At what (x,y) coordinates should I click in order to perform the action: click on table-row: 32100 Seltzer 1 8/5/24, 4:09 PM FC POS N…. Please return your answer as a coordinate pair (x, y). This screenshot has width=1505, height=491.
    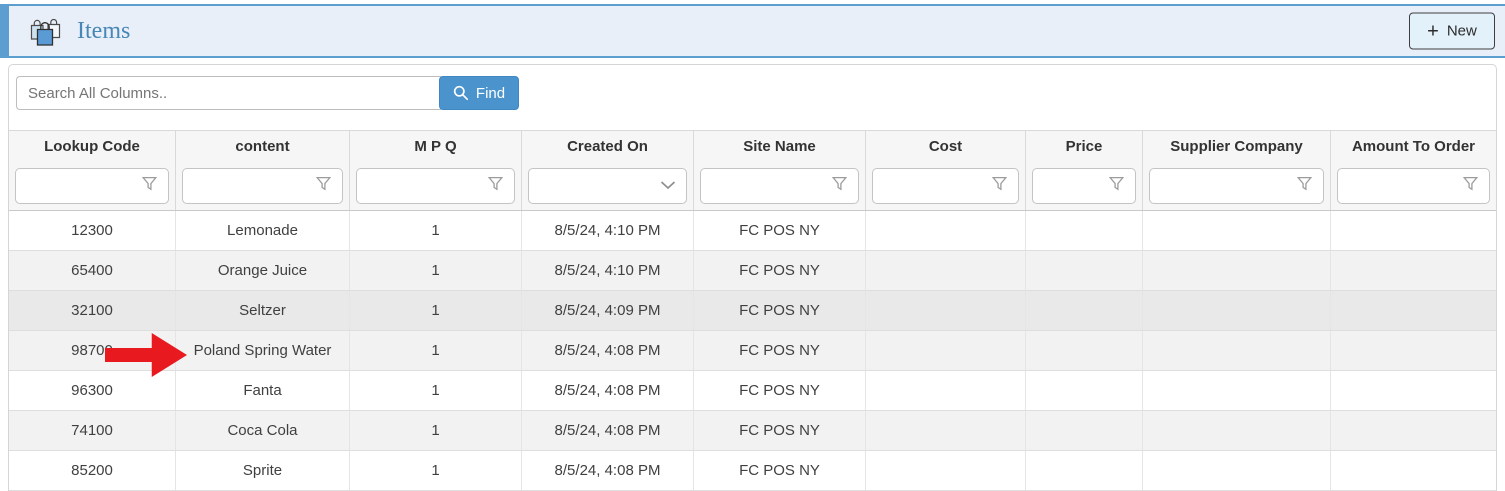
    Looking at the image, I should click on (752, 311).